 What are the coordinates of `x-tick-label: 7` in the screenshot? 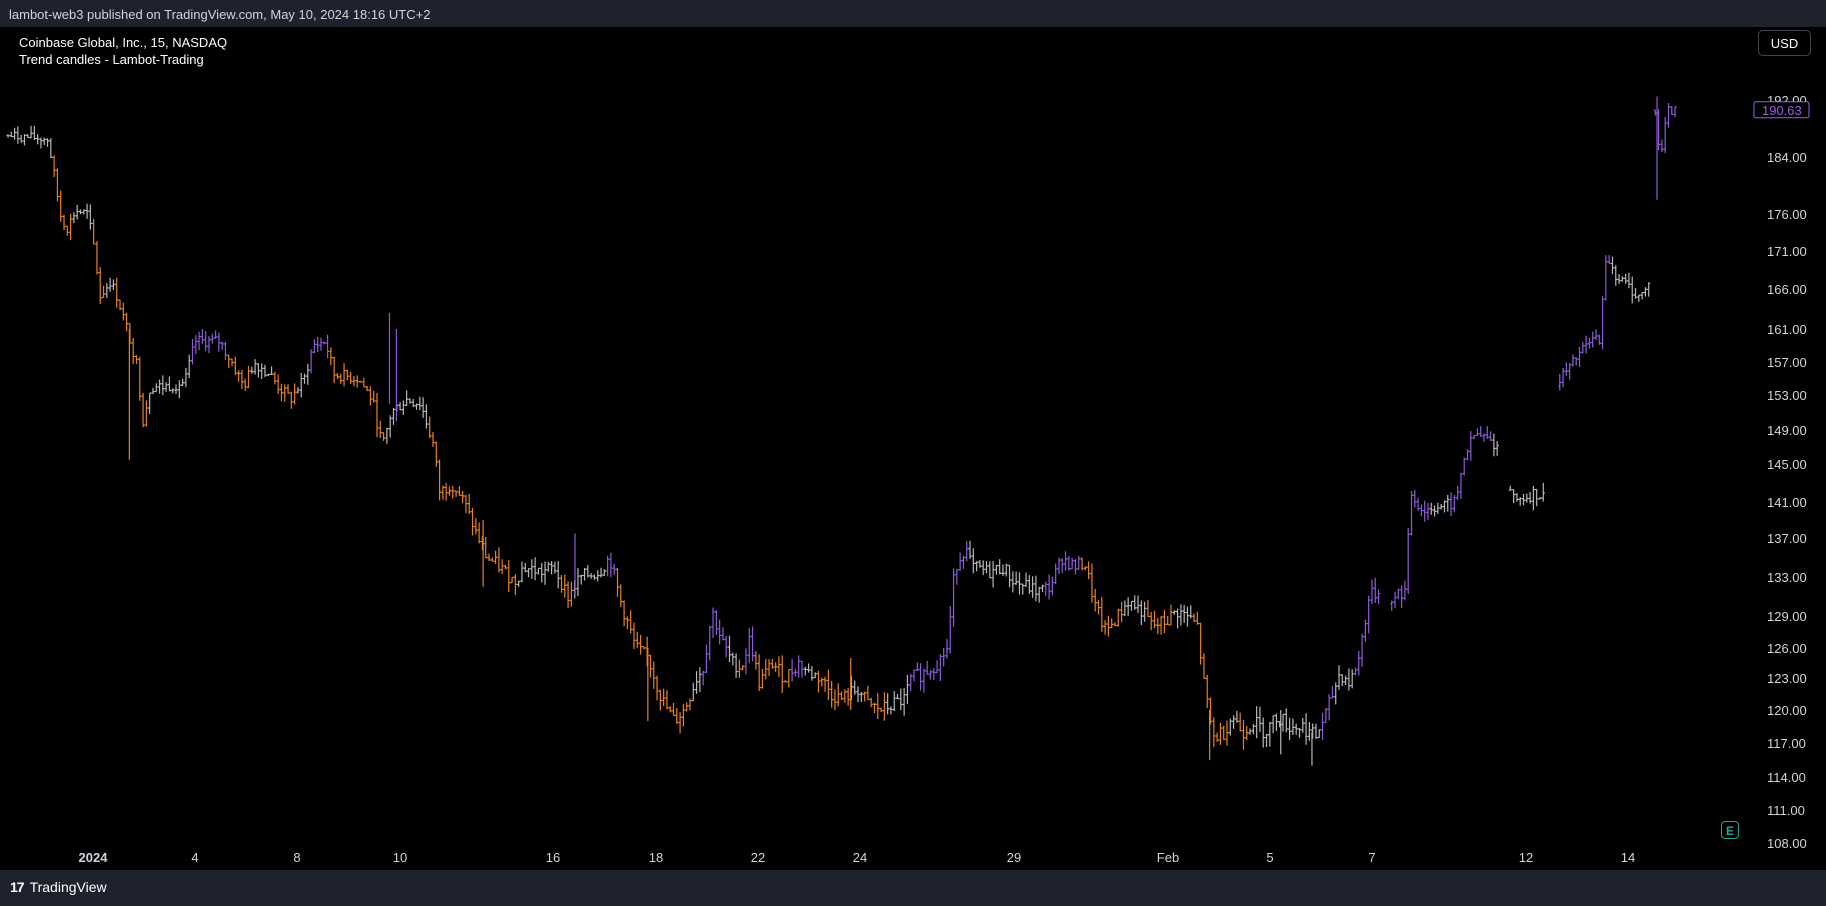 It's located at (1371, 857).